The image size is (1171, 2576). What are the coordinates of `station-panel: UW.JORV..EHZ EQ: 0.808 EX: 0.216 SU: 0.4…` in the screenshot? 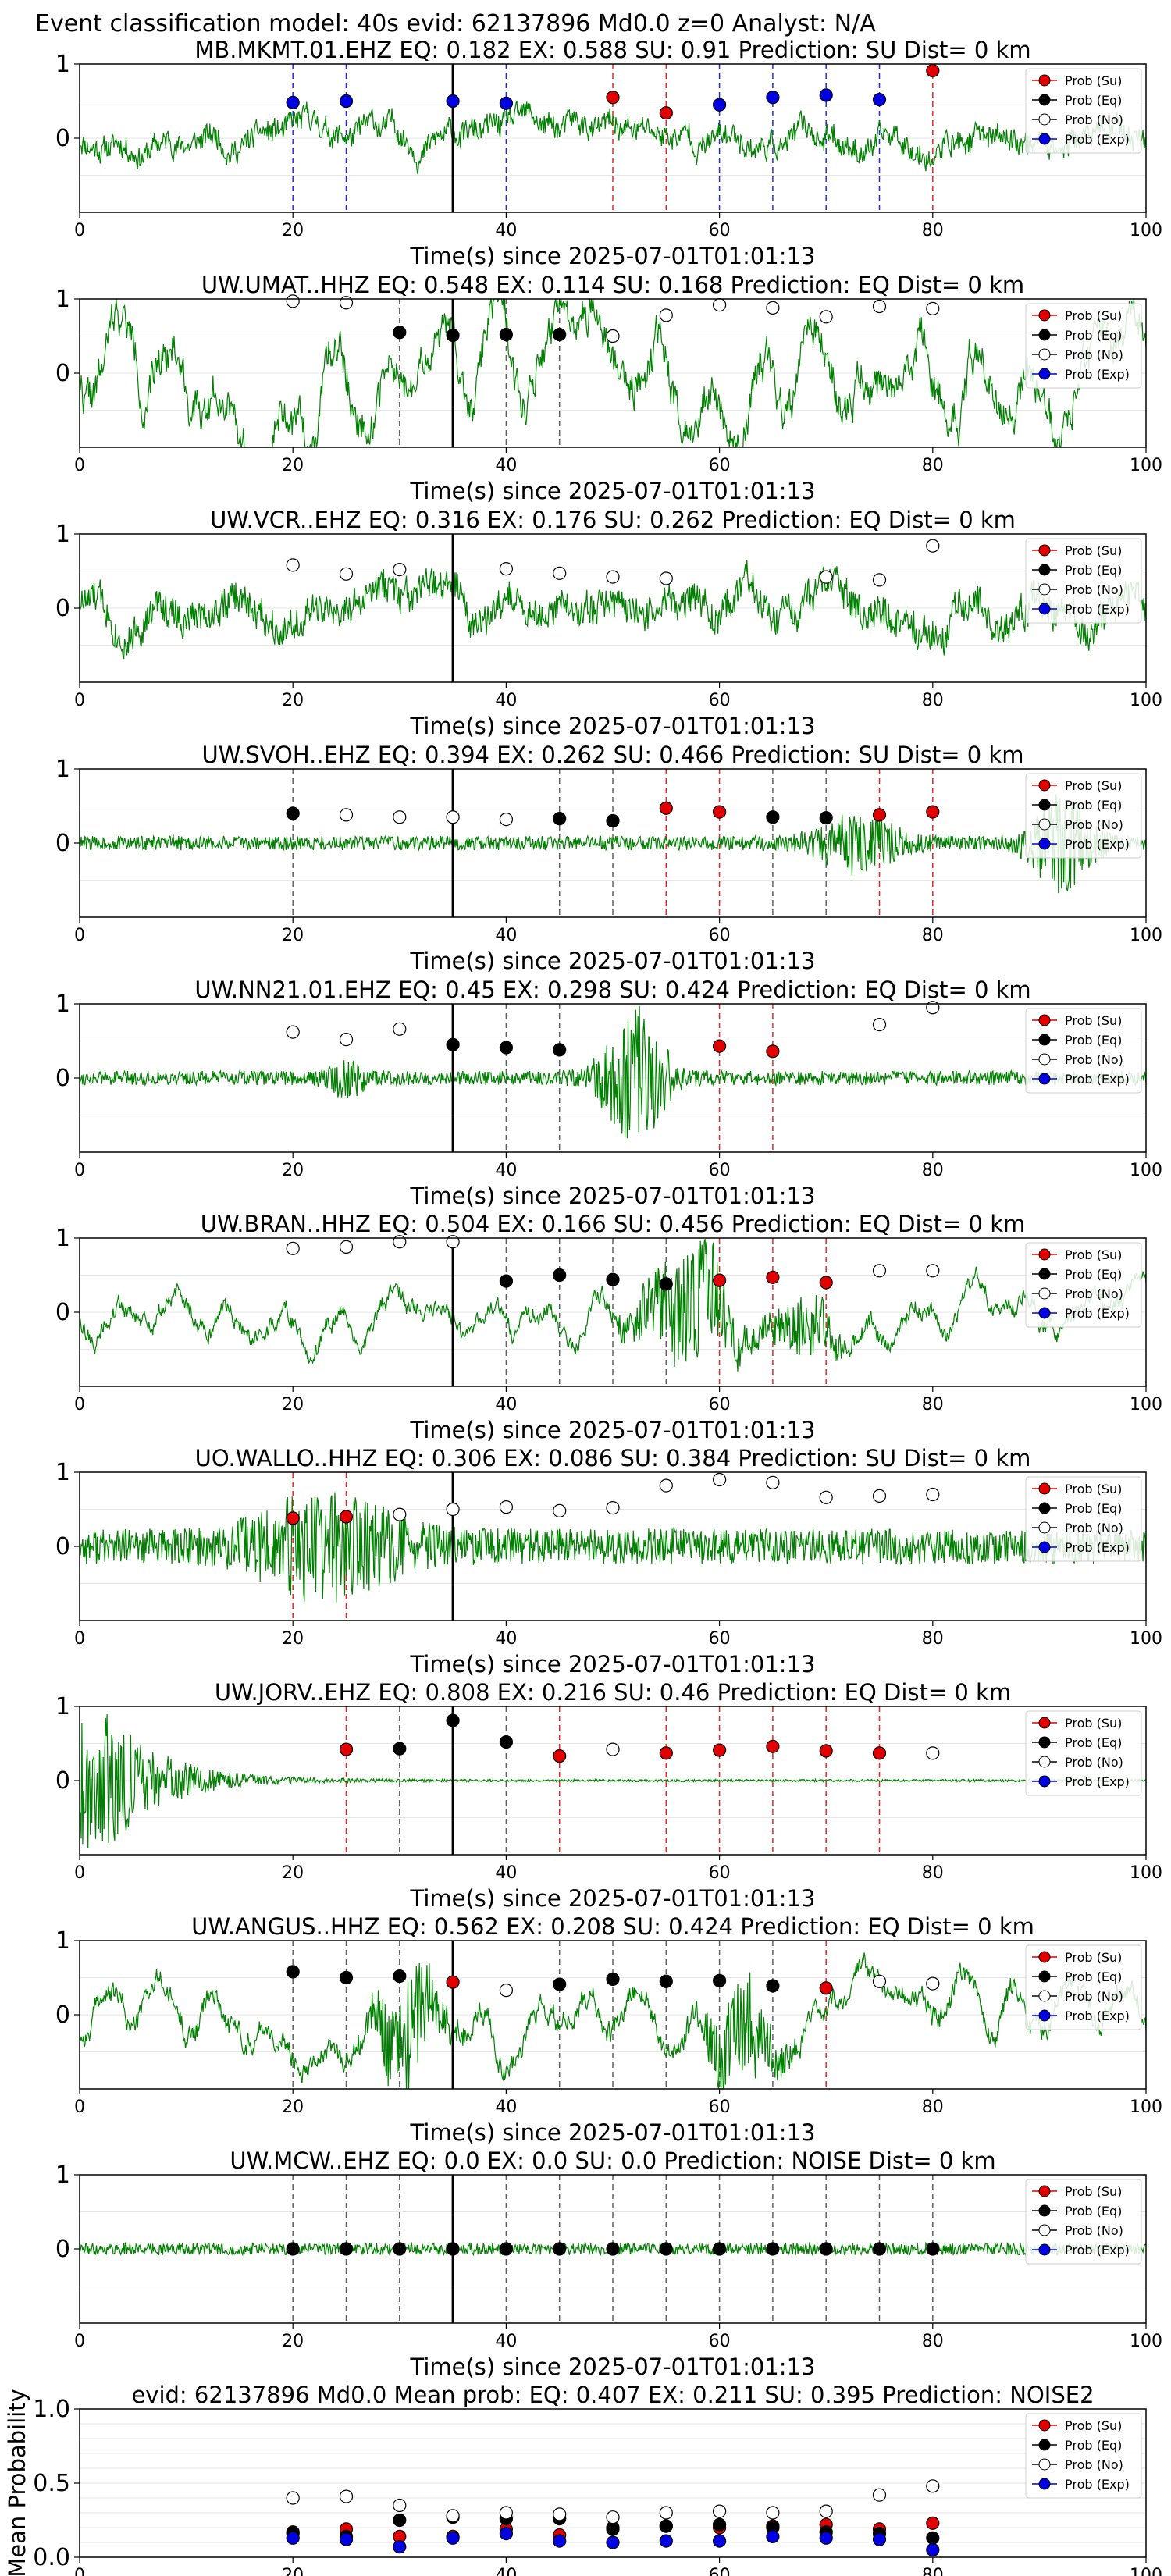 It's located at (608, 1796).